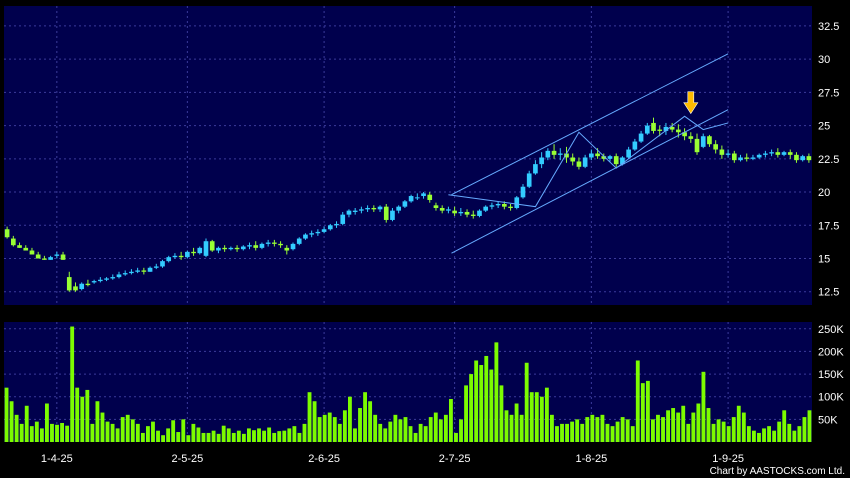 The width and height of the screenshot is (850, 478). What do you see at coordinates (455, 459) in the screenshot?
I see `date-tick-label: 2-7-25` at bounding box center [455, 459].